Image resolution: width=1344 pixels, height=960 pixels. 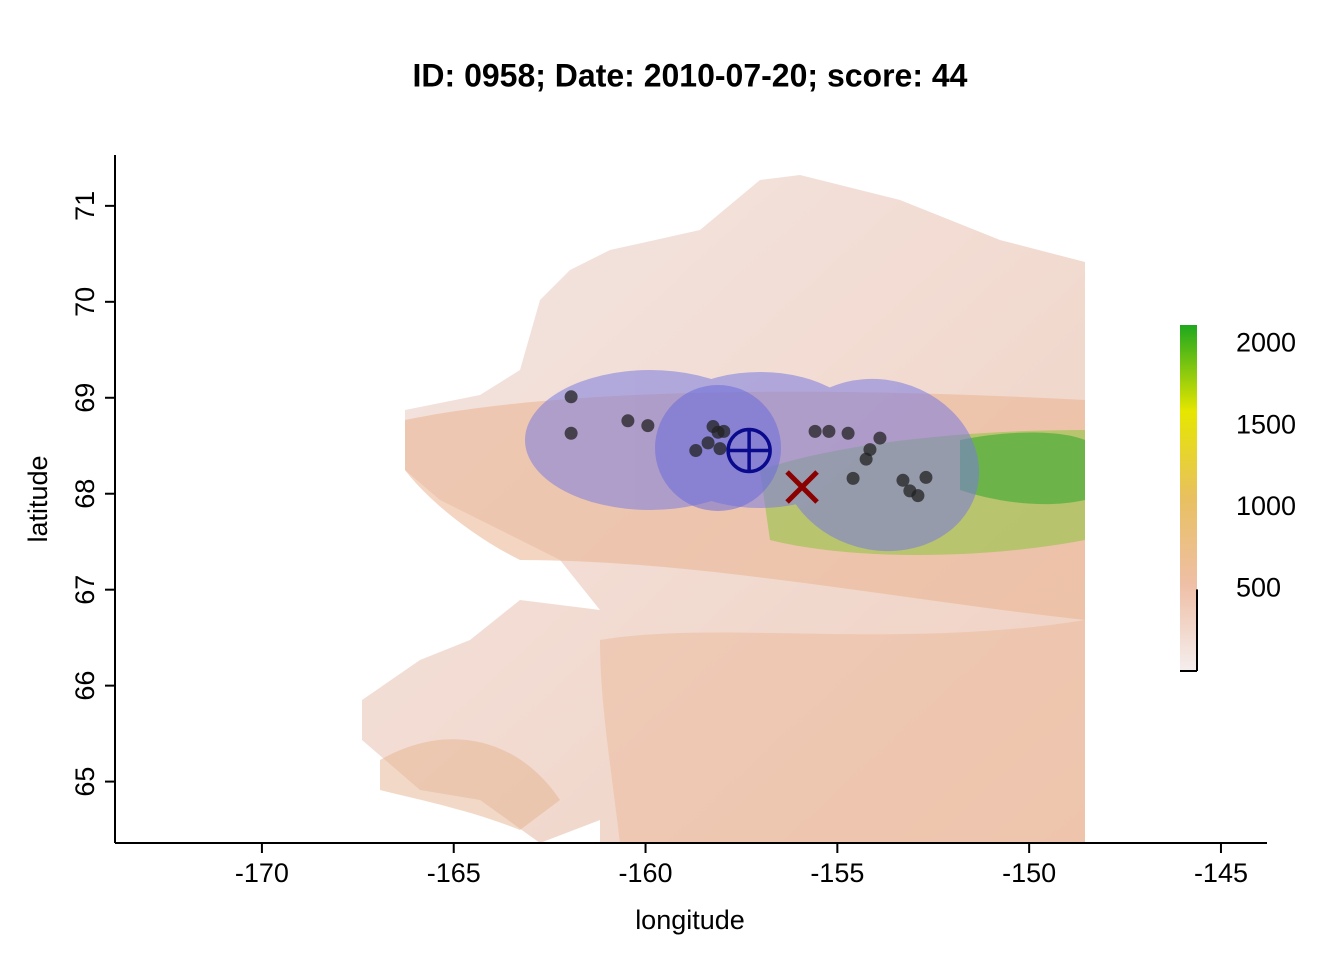 I want to click on y-tick-label: 65, so click(x=85, y=782).